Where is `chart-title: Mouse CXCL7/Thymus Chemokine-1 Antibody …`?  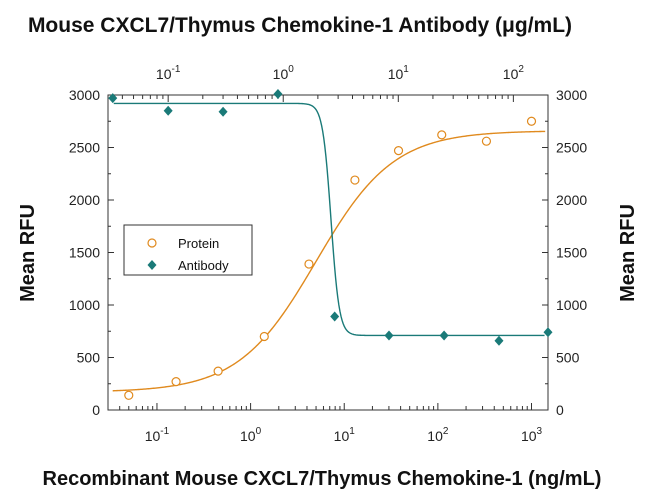
chart-title: Mouse CXCL7/Thymus Chemokine-1 Antibody … is located at coordinates (300, 25).